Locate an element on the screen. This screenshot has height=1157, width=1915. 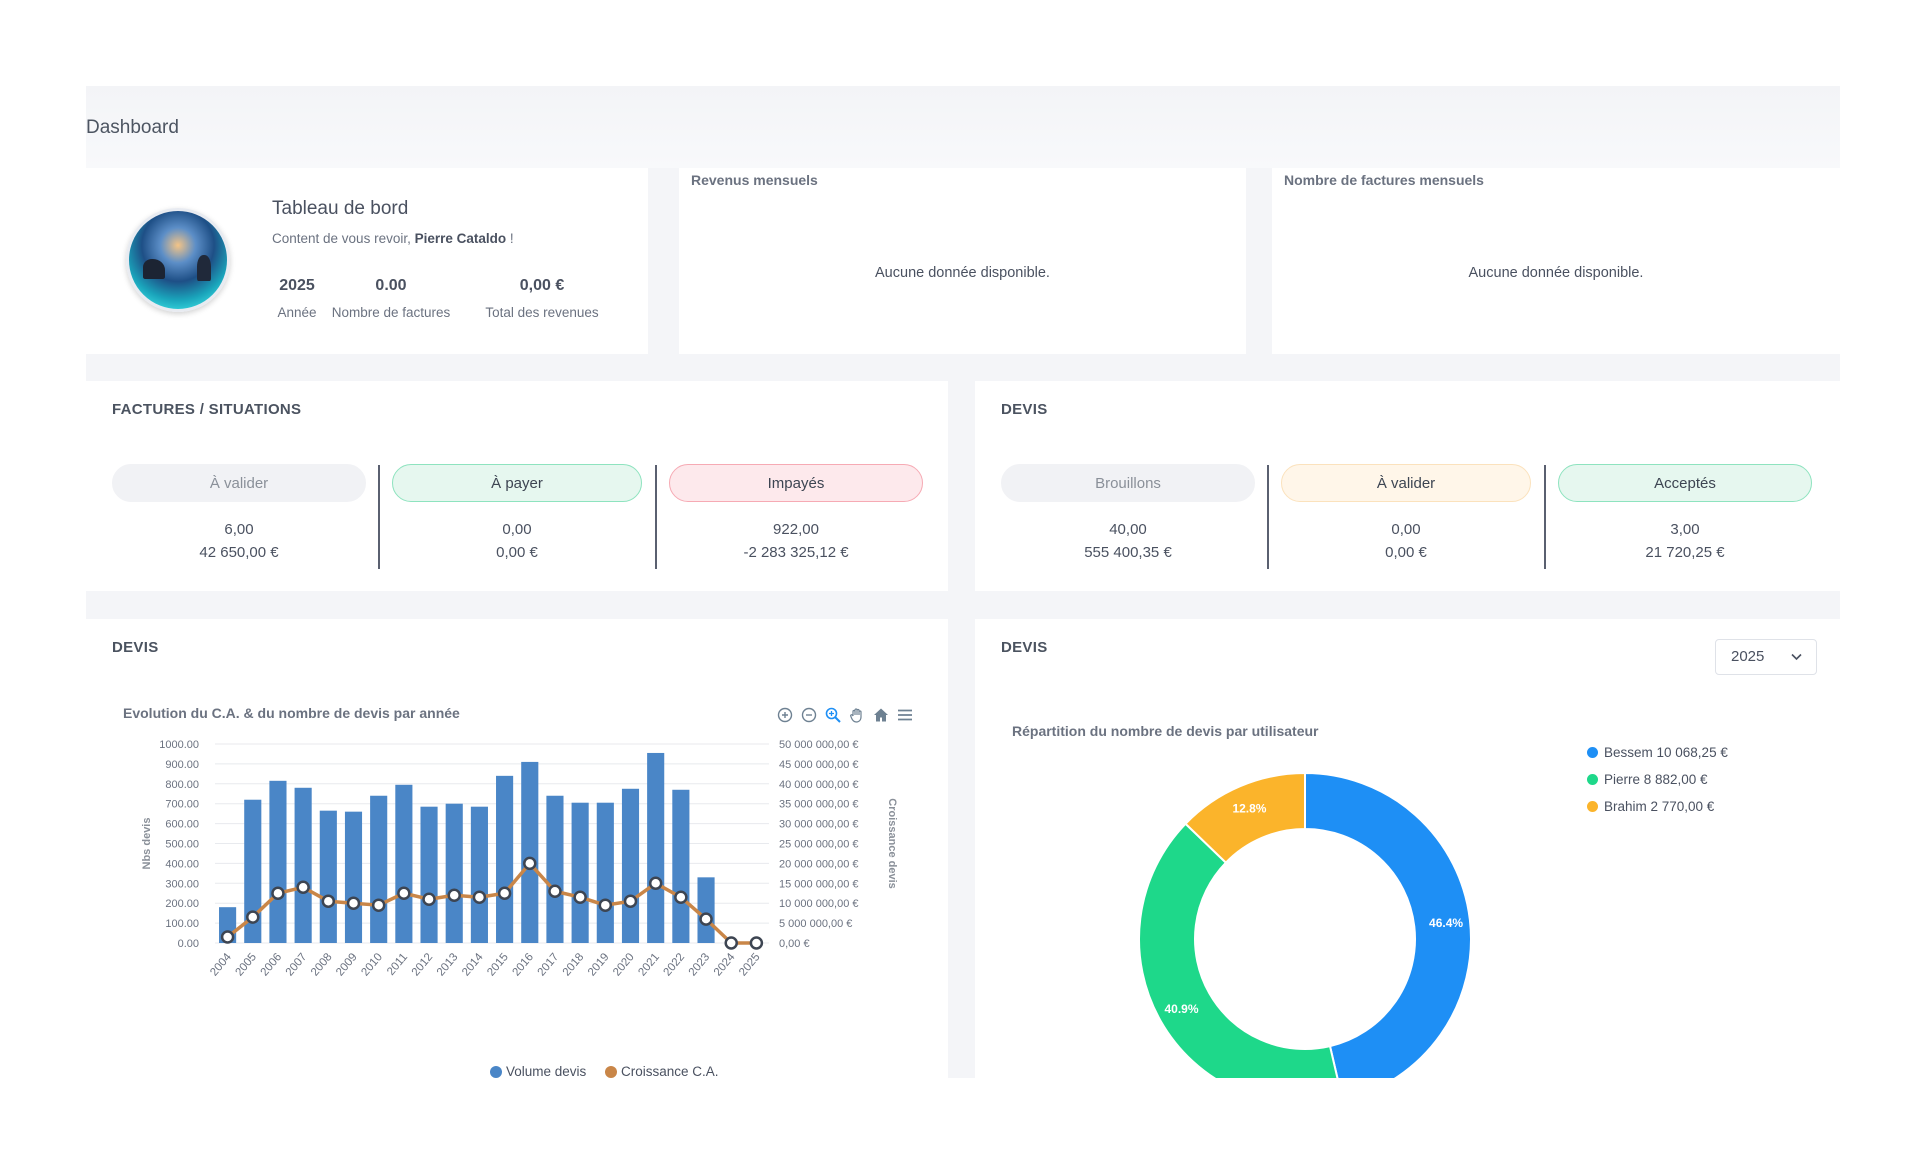
status-pill: Brouillons is located at coordinates (1128, 483).